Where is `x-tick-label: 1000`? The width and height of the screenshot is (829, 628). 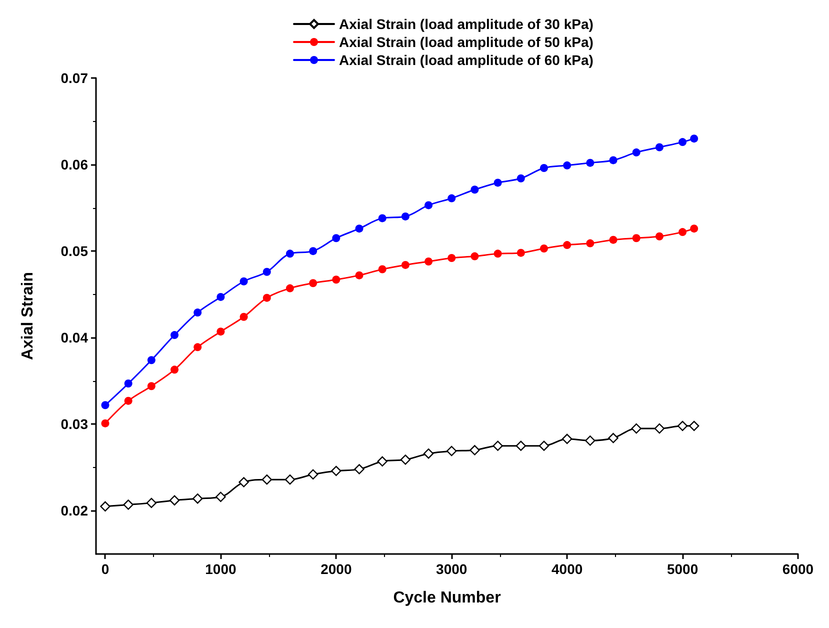 x-tick-label: 1000 is located at coordinates (220, 569).